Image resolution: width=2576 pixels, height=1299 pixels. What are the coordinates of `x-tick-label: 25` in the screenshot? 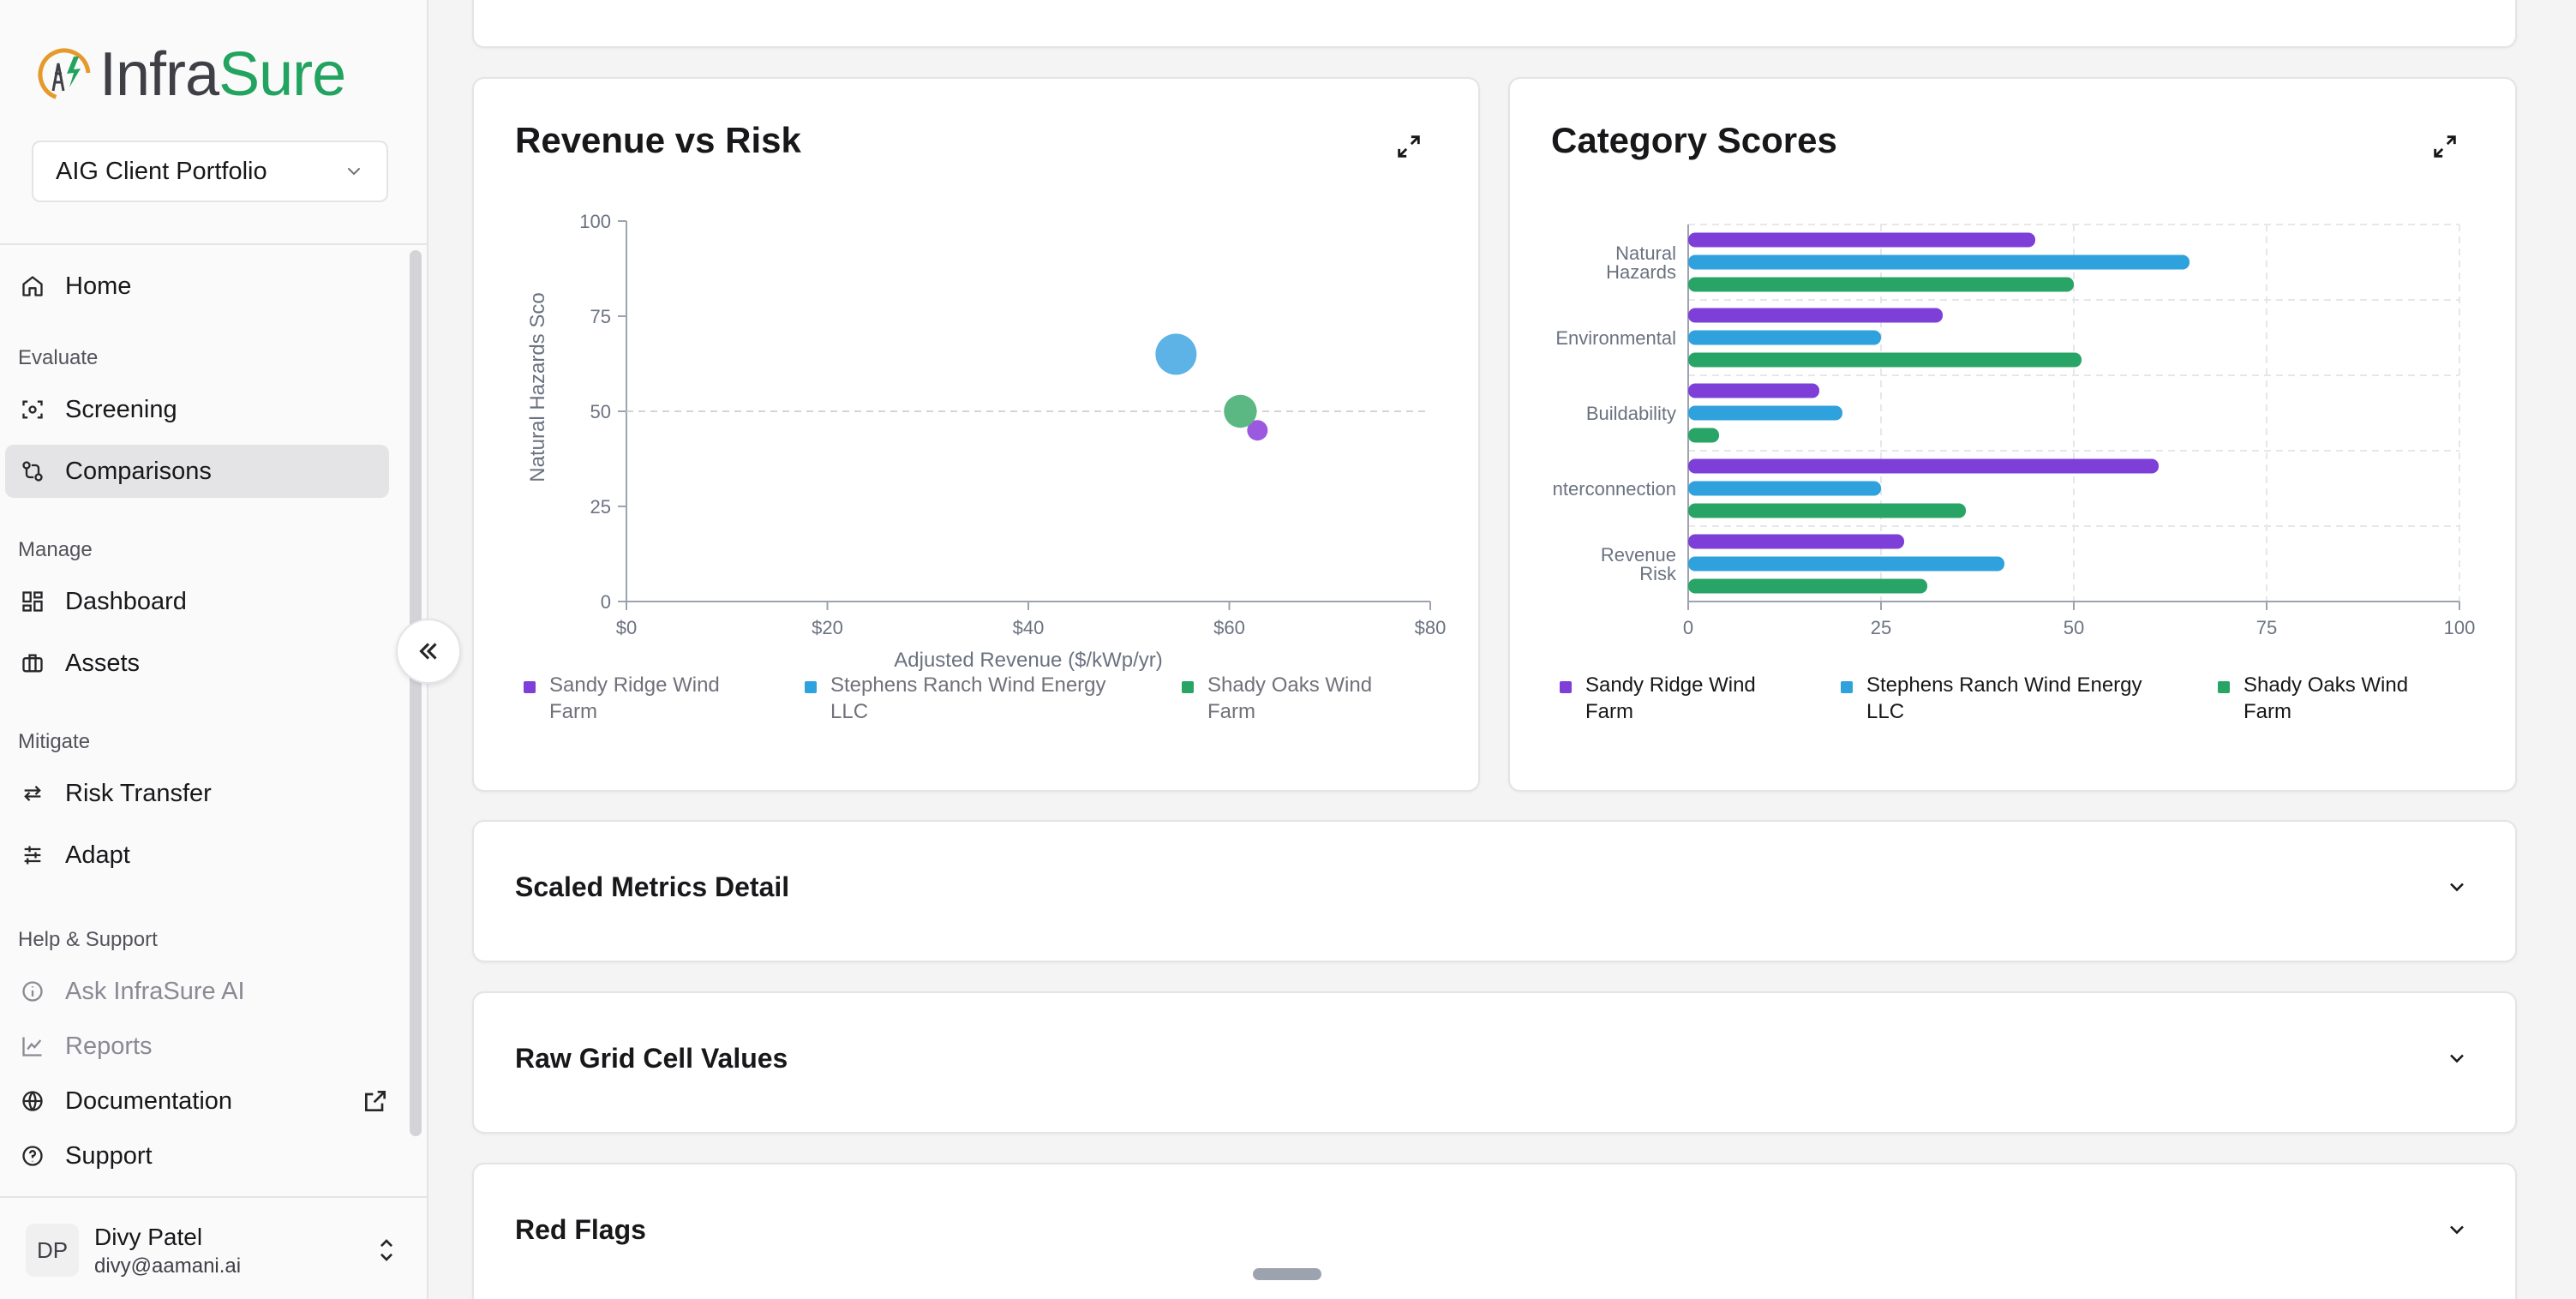 It's located at (1881, 627).